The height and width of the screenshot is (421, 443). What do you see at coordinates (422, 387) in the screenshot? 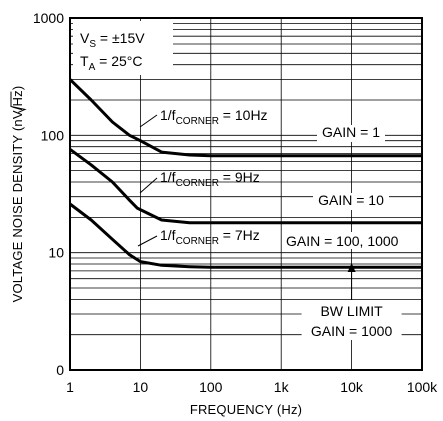
I see `x-tick-label: 100k` at bounding box center [422, 387].